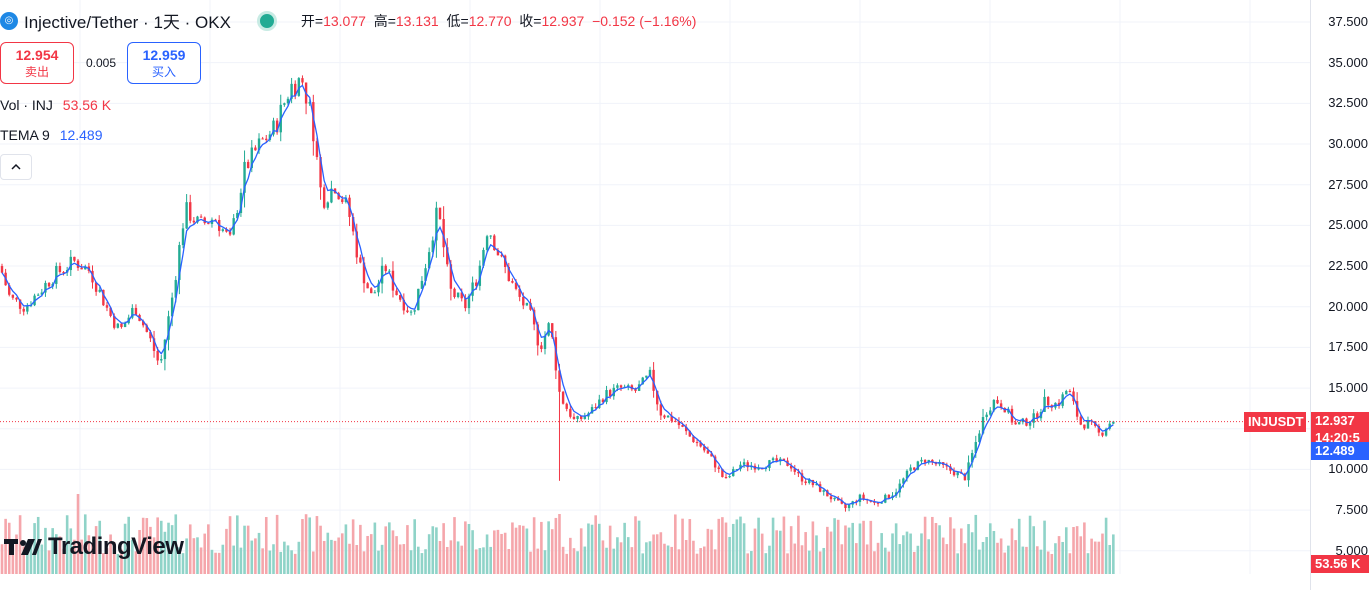 The image size is (1369, 590). I want to click on chevron-up-icon, so click(16, 166).